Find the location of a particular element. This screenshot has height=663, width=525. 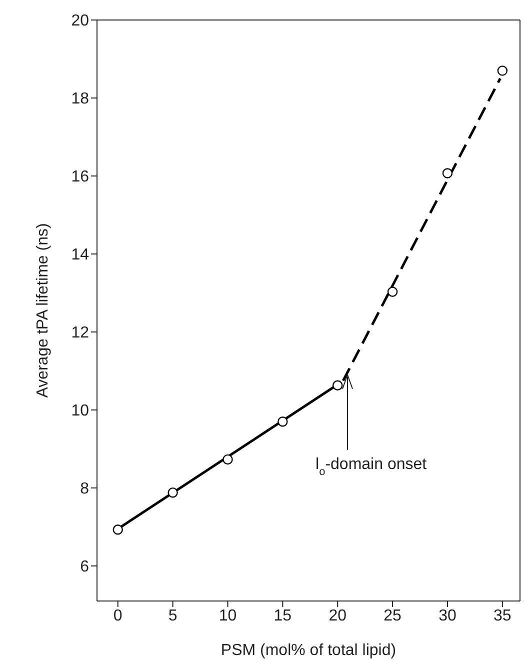

x-tick-label: 0 is located at coordinates (117, 615).